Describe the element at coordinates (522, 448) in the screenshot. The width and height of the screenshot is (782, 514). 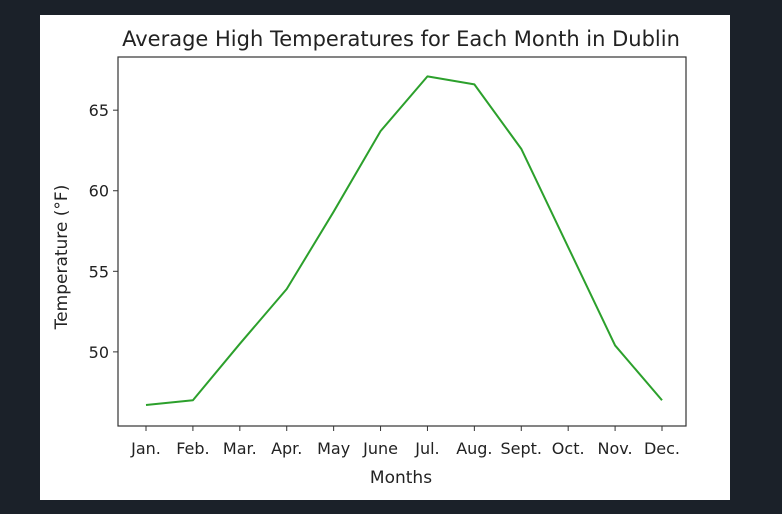
I see `x-tick-label: Sept.` at that location.